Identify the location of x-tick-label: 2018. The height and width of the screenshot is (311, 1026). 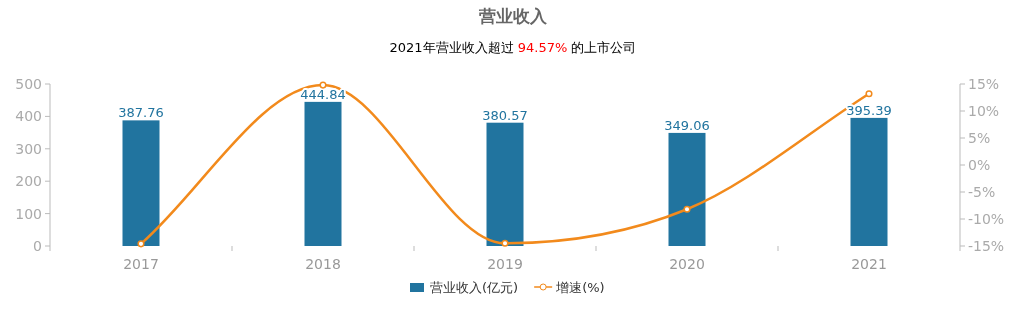
(323, 264).